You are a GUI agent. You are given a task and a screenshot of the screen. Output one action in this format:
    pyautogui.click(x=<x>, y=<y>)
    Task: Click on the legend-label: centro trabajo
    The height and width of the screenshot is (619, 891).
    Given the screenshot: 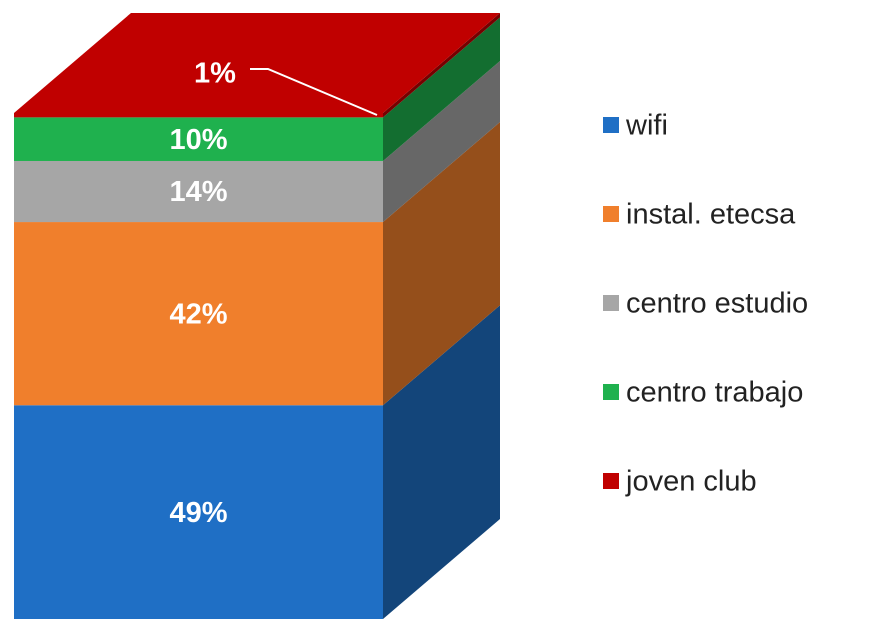 What is the action you would take?
    pyautogui.click(x=714, y=393)
    